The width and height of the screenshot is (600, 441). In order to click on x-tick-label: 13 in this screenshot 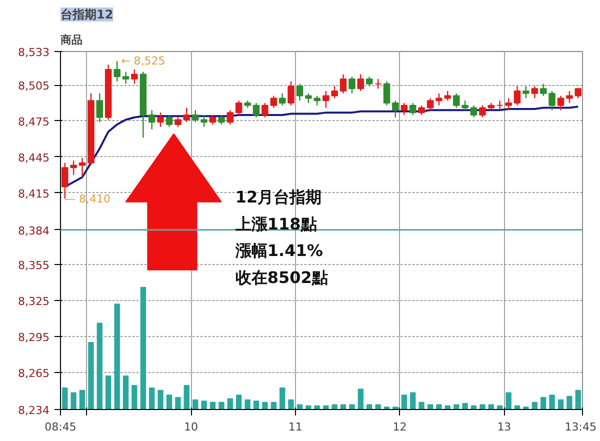, I will do `click(504, 427)`.